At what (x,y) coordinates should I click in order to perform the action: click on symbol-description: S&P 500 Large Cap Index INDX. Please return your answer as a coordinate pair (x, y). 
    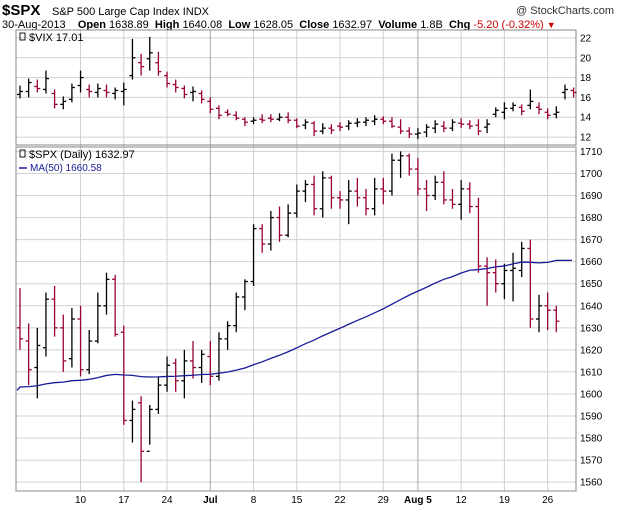
    Looking at the image, I should click on (130, 12).